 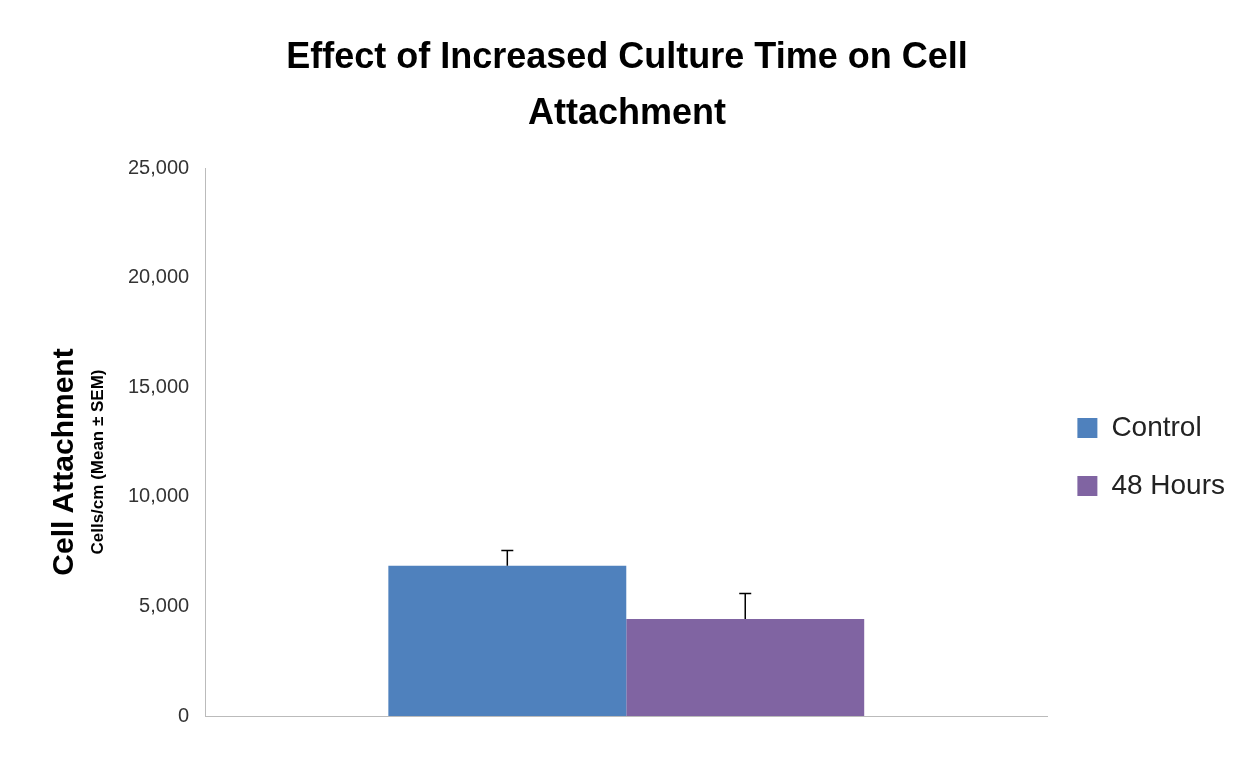 I want to click on y-tick-label: 15,000, so click(x=159, y=385).